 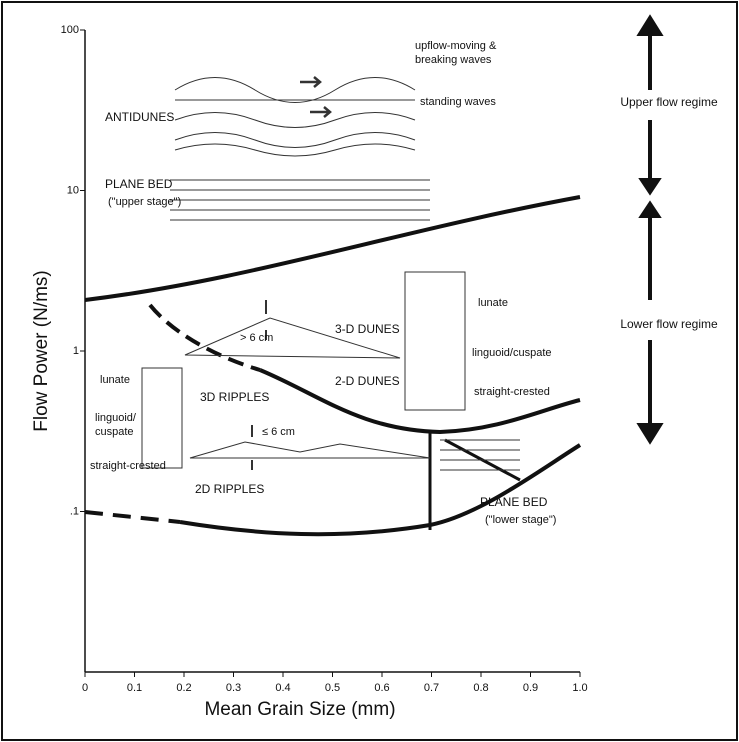 What do you see at coordinates (183, 688) in the screenshot?
I see `x-tick-label: 0.2` at bounding box center [183, 688].